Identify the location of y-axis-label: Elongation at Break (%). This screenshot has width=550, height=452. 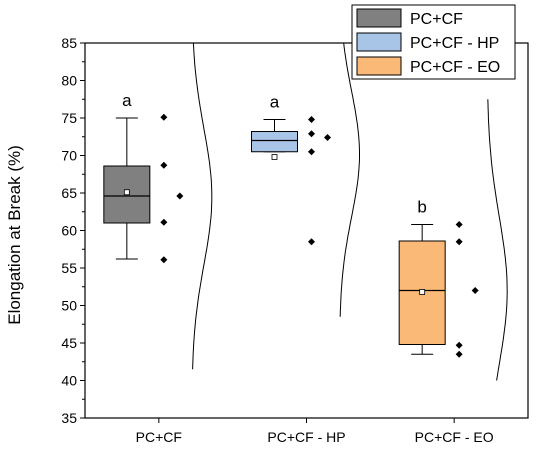
(14, 235).